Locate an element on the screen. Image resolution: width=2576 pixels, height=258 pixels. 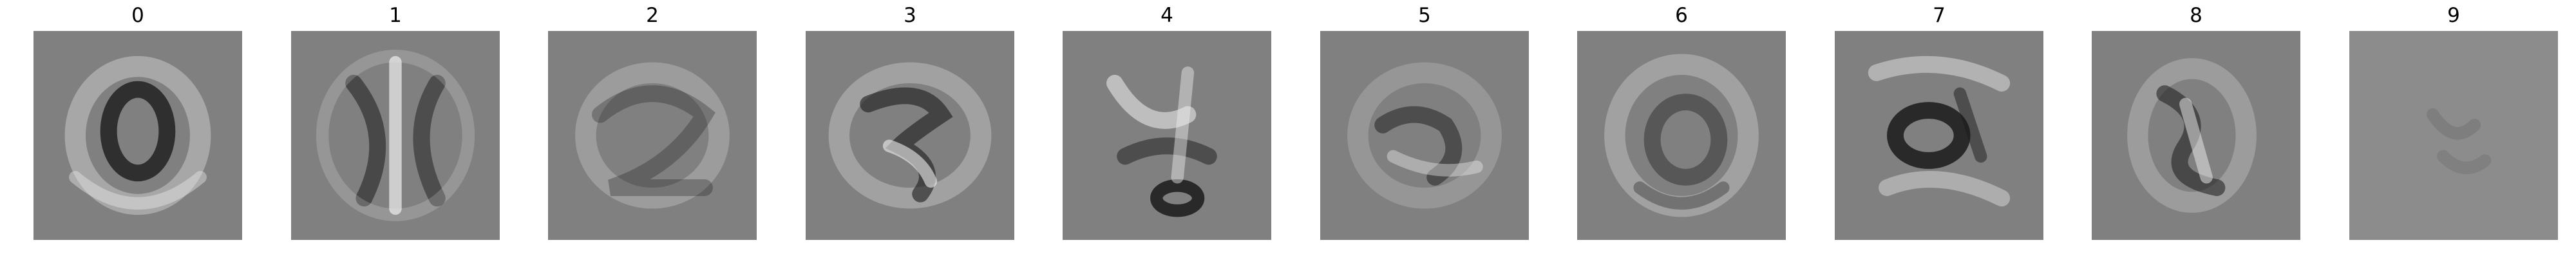
panel-digit-4: 4 is located at coordinates (1167, 129).